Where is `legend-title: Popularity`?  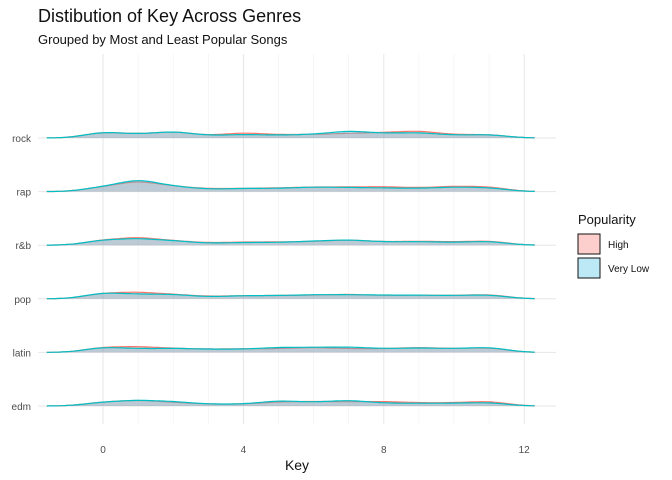
legend-title: Popularity is located at coordinates (607, 219).